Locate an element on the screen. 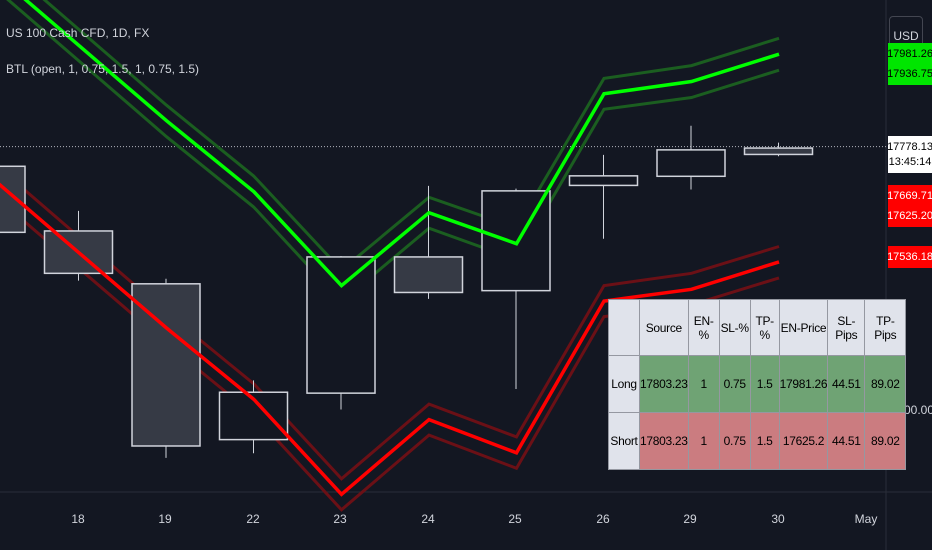 Image resolution: width=932 pixels, height=550 pixels. time-axis-label: 24 is located at coordinates (428, 519).